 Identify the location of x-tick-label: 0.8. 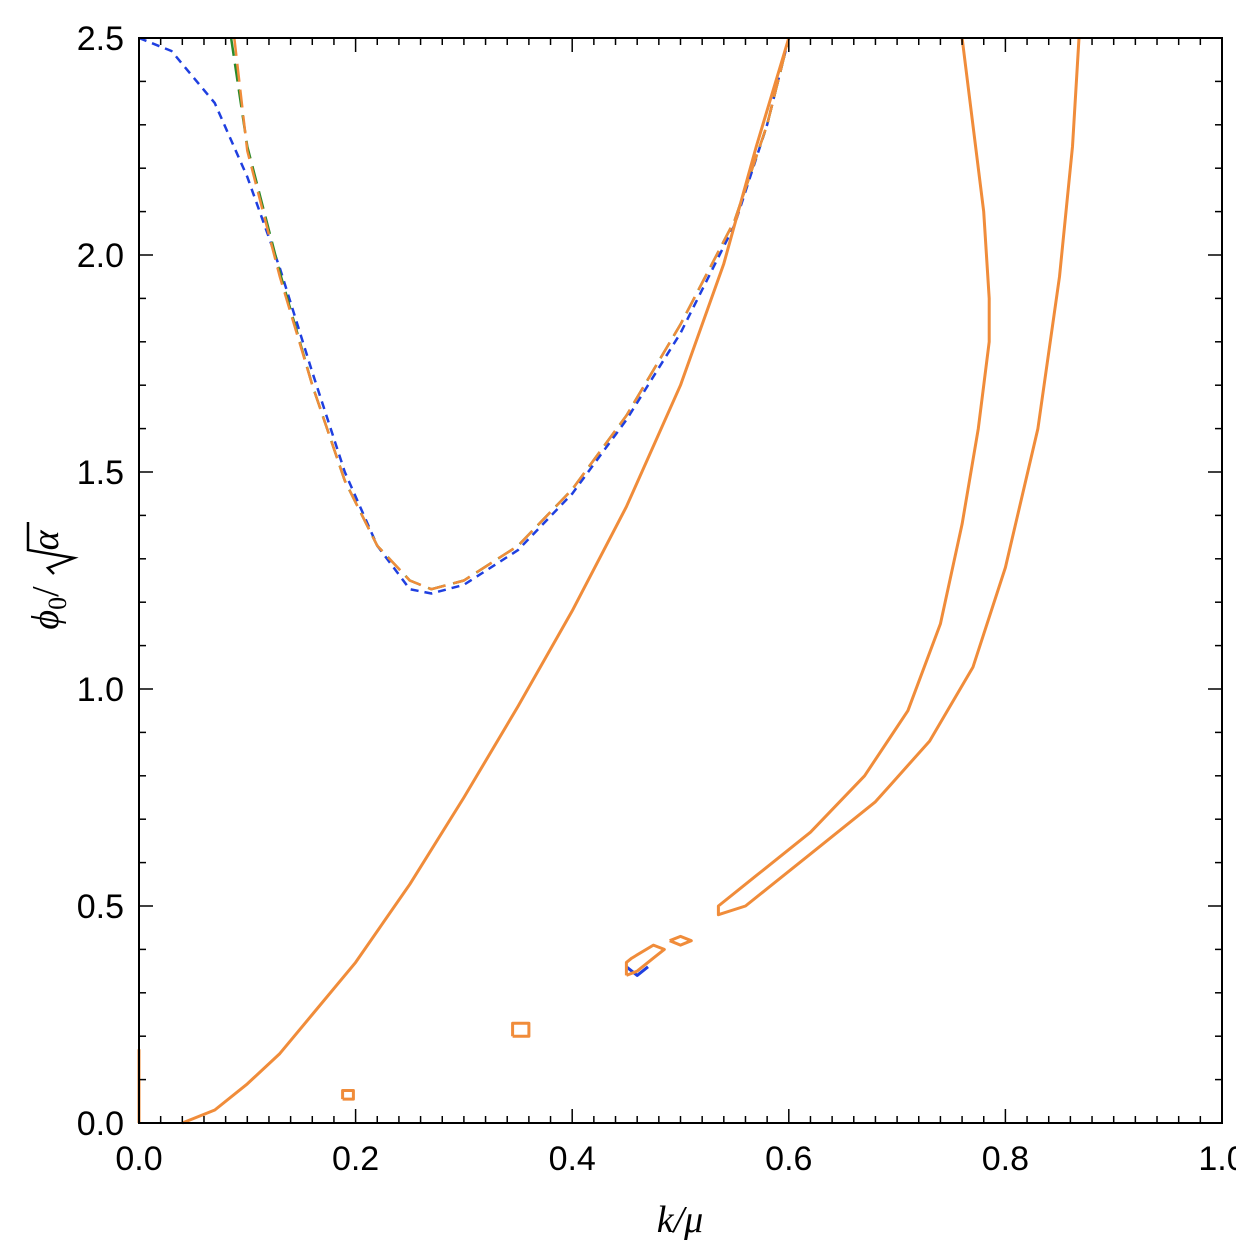
(1005, 1159).